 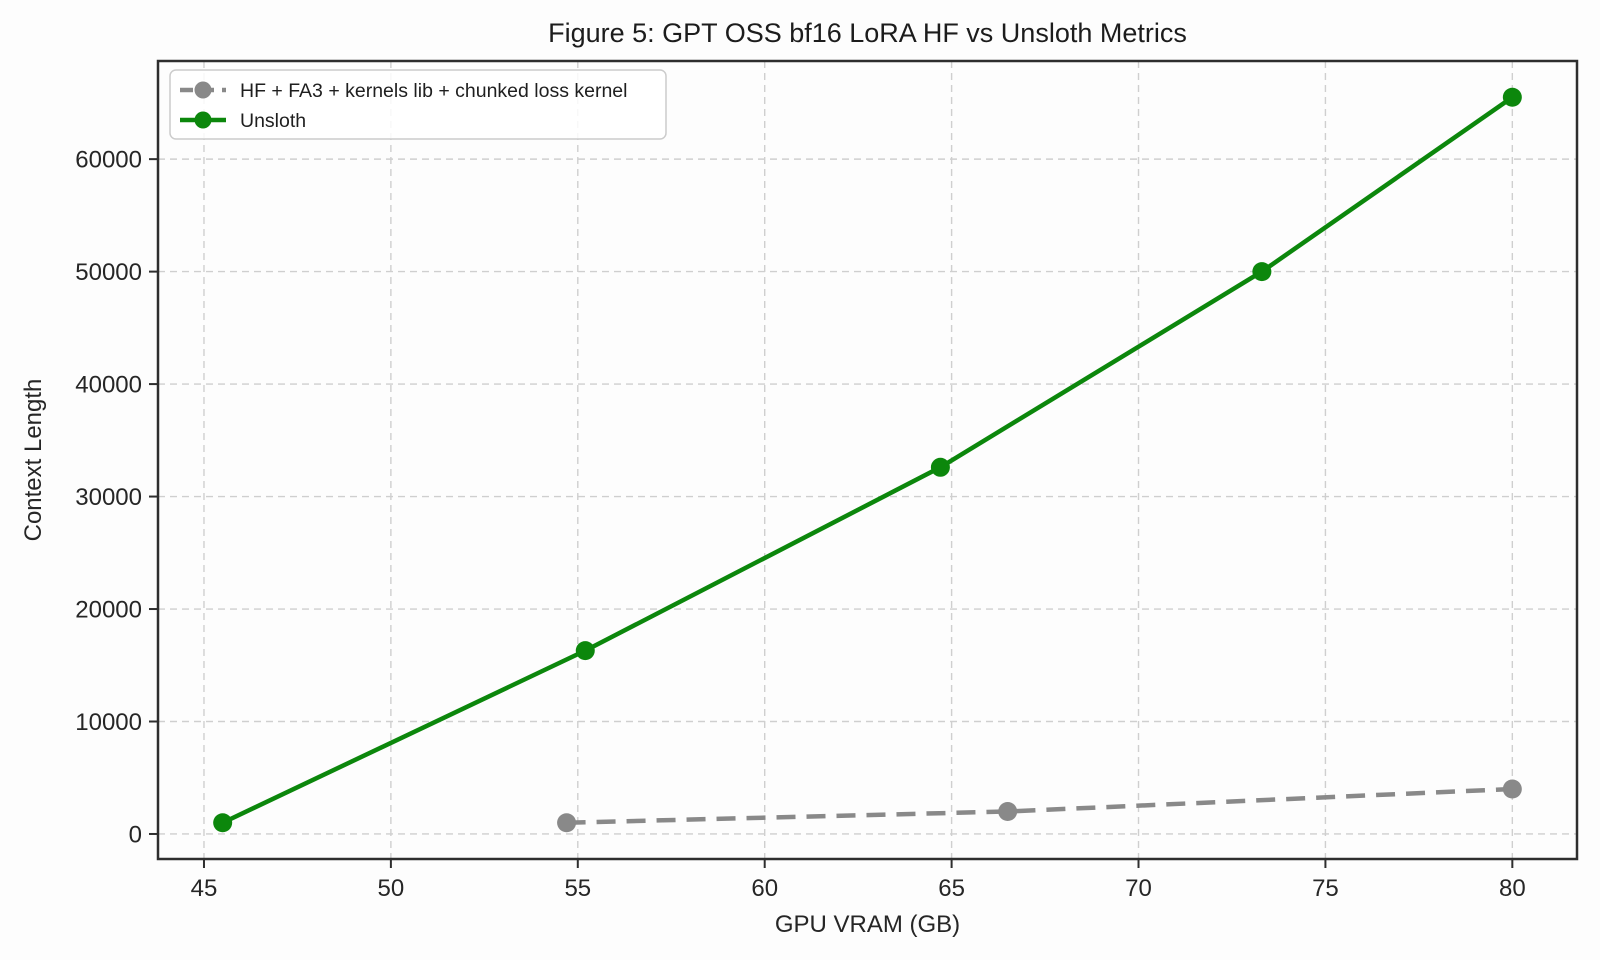 What do you see at coordinates (204, 888) in the screenshot?
I see `x-tick-label: 45` at bounding box center [204, 888].